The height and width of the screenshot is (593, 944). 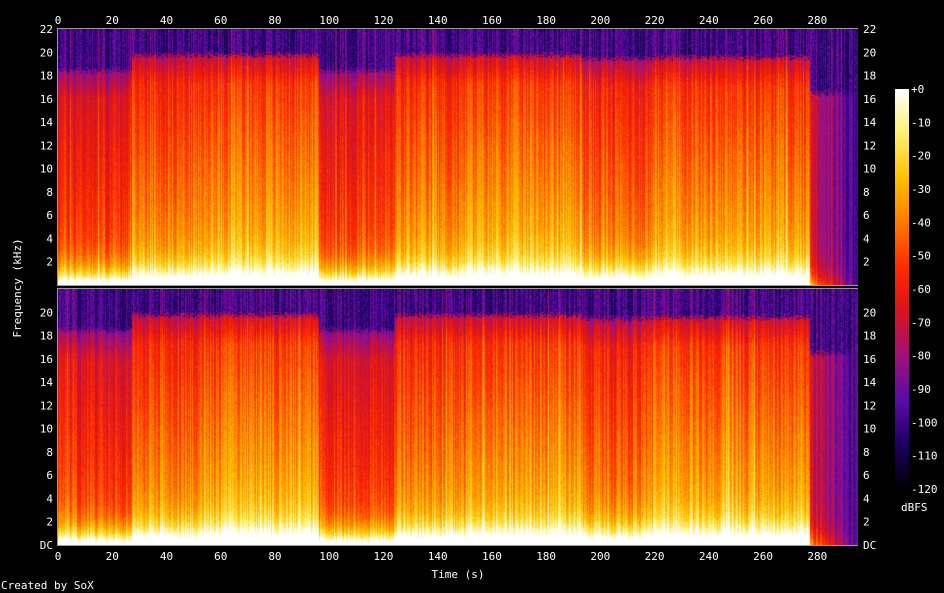 What do you see at coordinates (220, 556) in the screenshot?
I see `x-tick-label-bottom: 60` at bounding box center [220, 556].